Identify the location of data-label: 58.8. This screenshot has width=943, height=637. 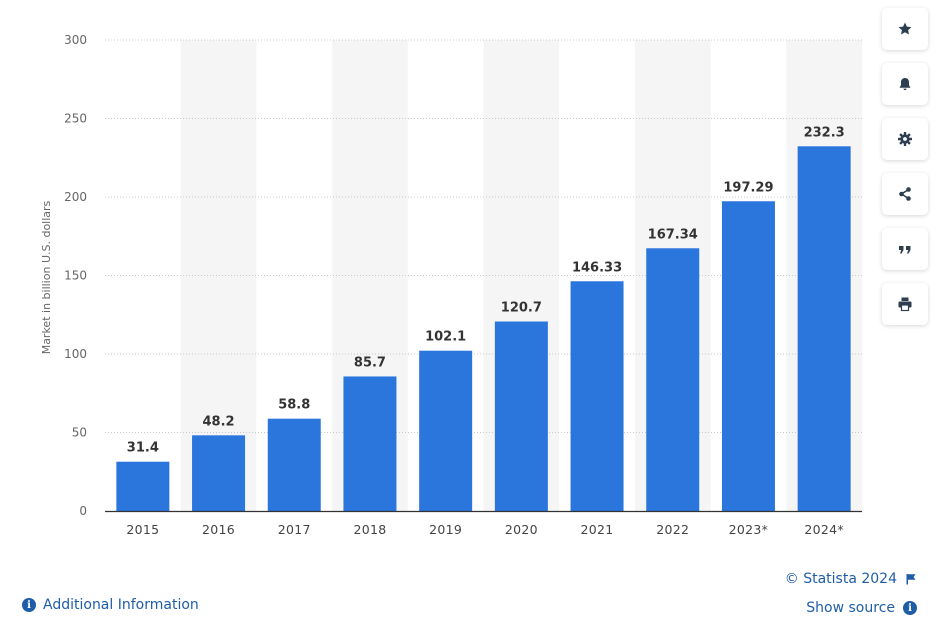
(294, 405).